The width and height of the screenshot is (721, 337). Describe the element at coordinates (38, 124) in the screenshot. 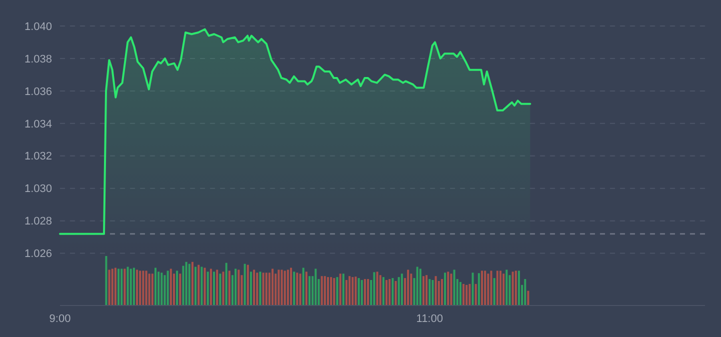

I see `y-tick-label: 1.034` at that location.